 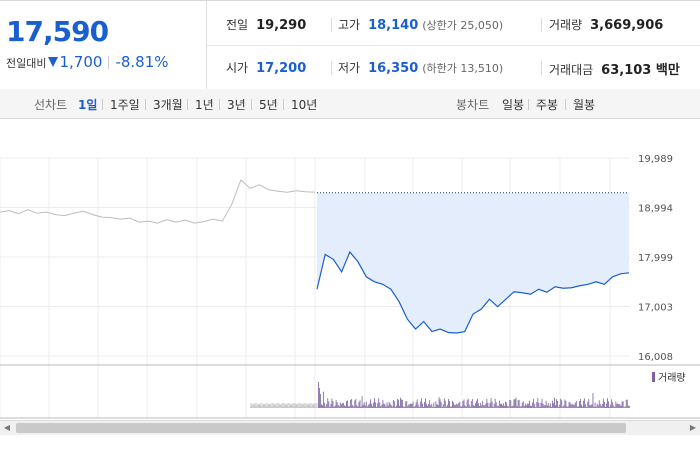 What do you see at coordinates (168, 105) in the screenshot?
I see `tab-3-months: 3개월` at bounding box center [168, 105].